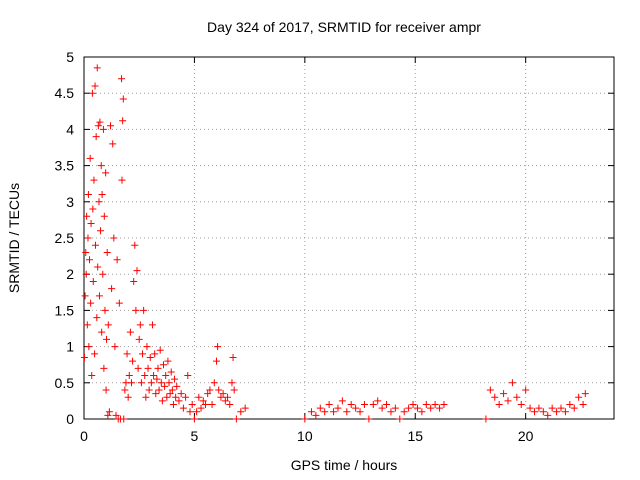  I want to click on y-tick-label: 2, so click(70, 274).